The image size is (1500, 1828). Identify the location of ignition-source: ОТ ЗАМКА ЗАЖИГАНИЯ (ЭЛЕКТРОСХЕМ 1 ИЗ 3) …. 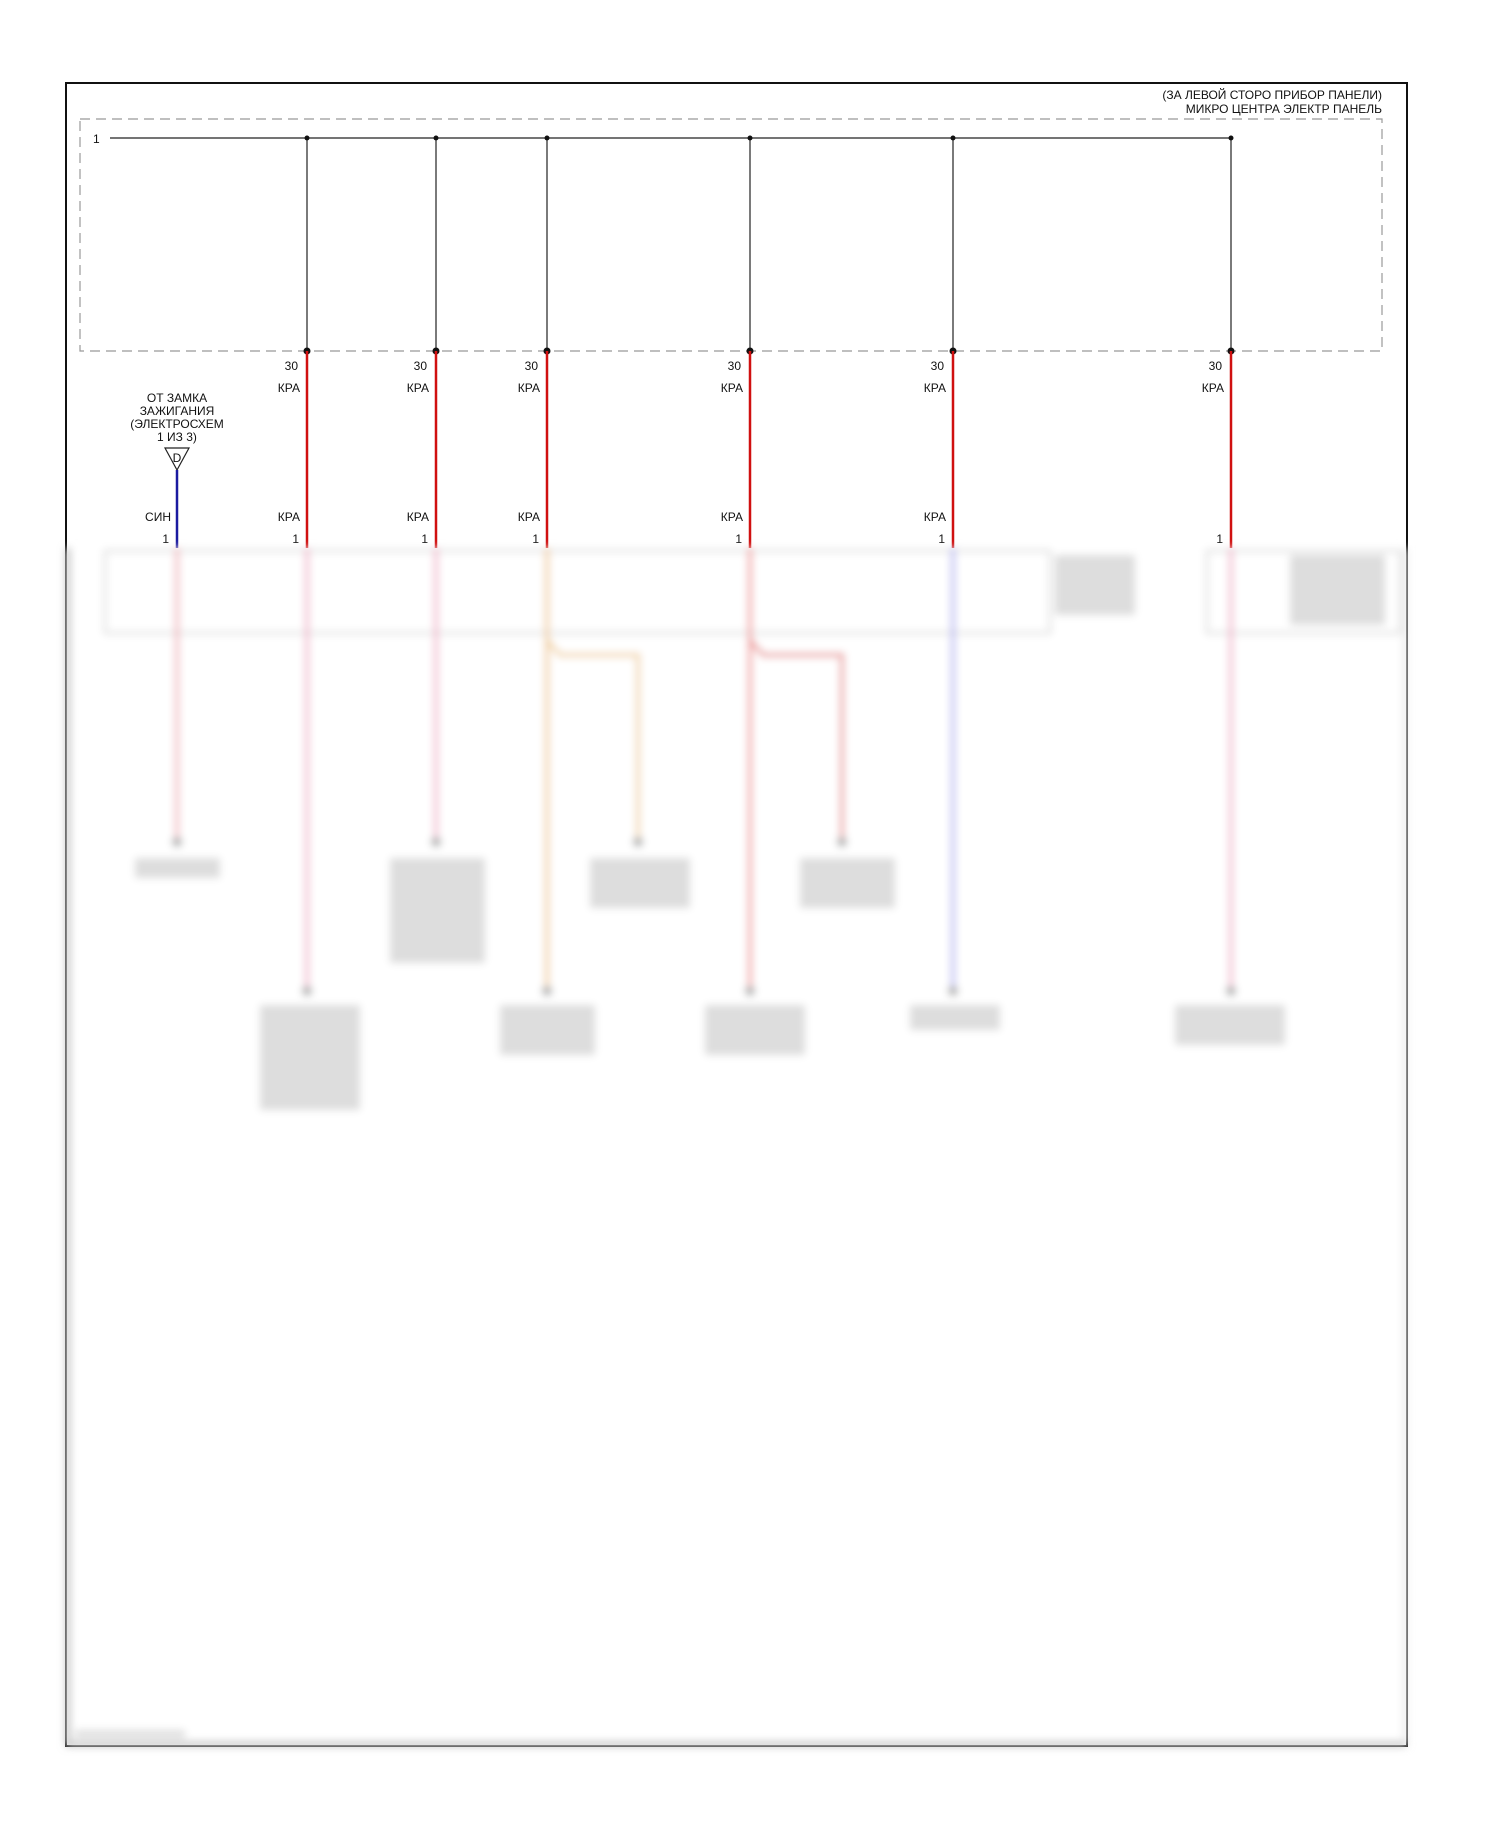
(177, 469).